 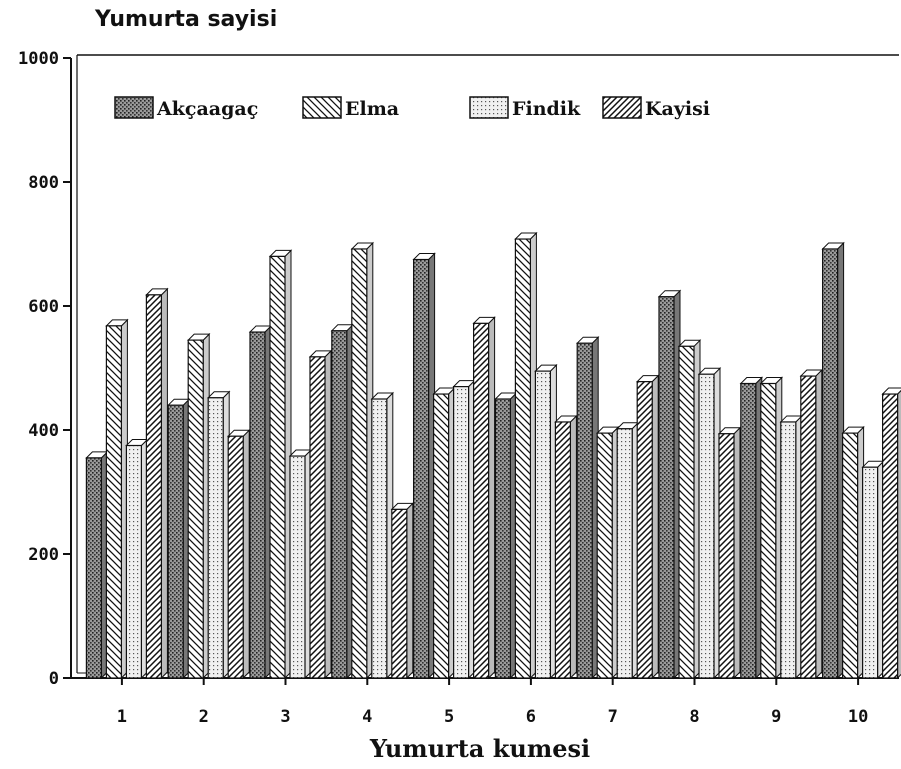 What do you see at coordinates (43, 183) in the screenshot?
I see `y-tick-label: 800` at bounding box center [43, 183].